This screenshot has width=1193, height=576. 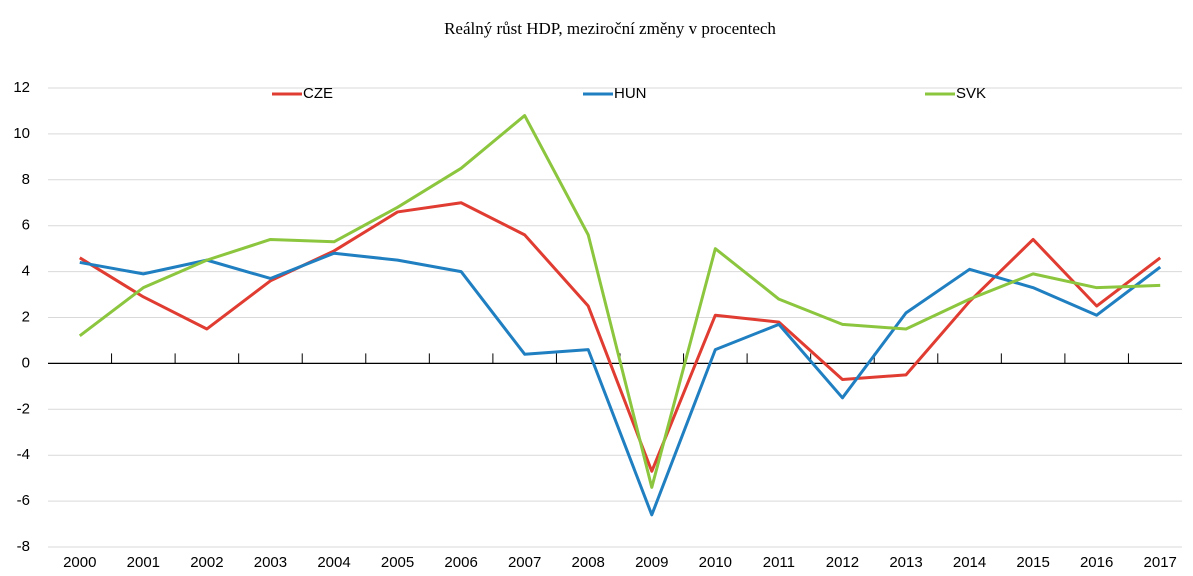 I want to click on y-tick-label: 6, so click(x=26, y=225).